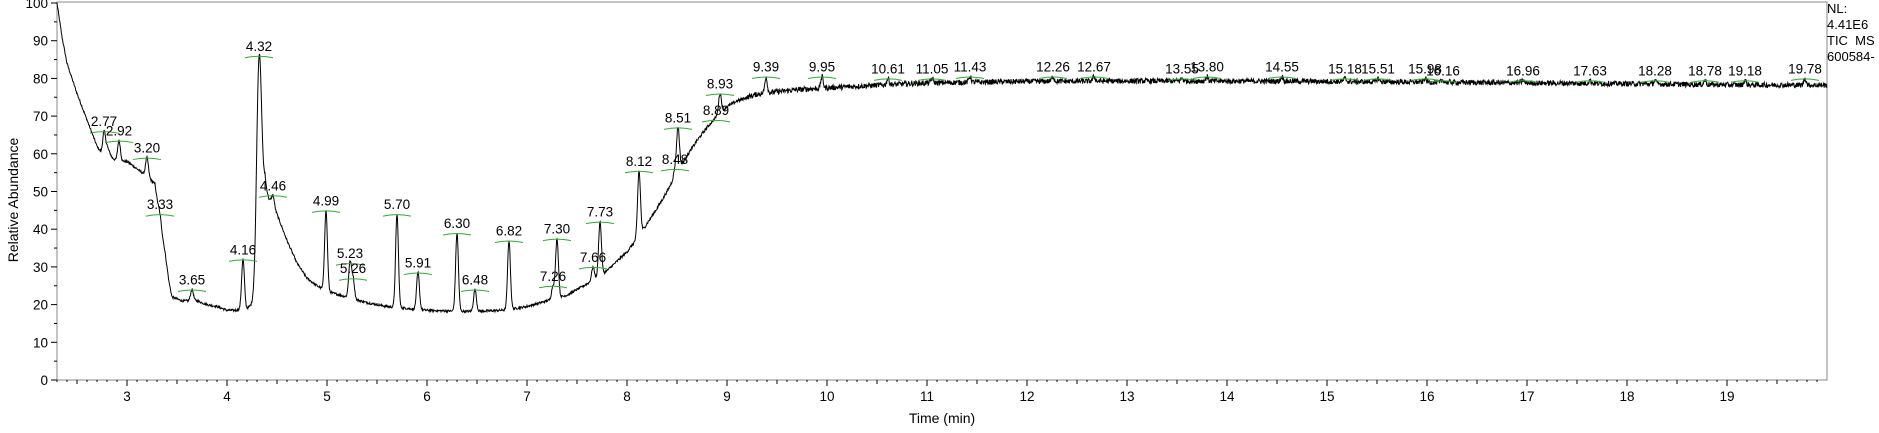 The height and width of the screenshot is (433, 1879). Describe the element at coordinates (720, 83) in the screenshot. I see `peak-label: 8.93` at that location.